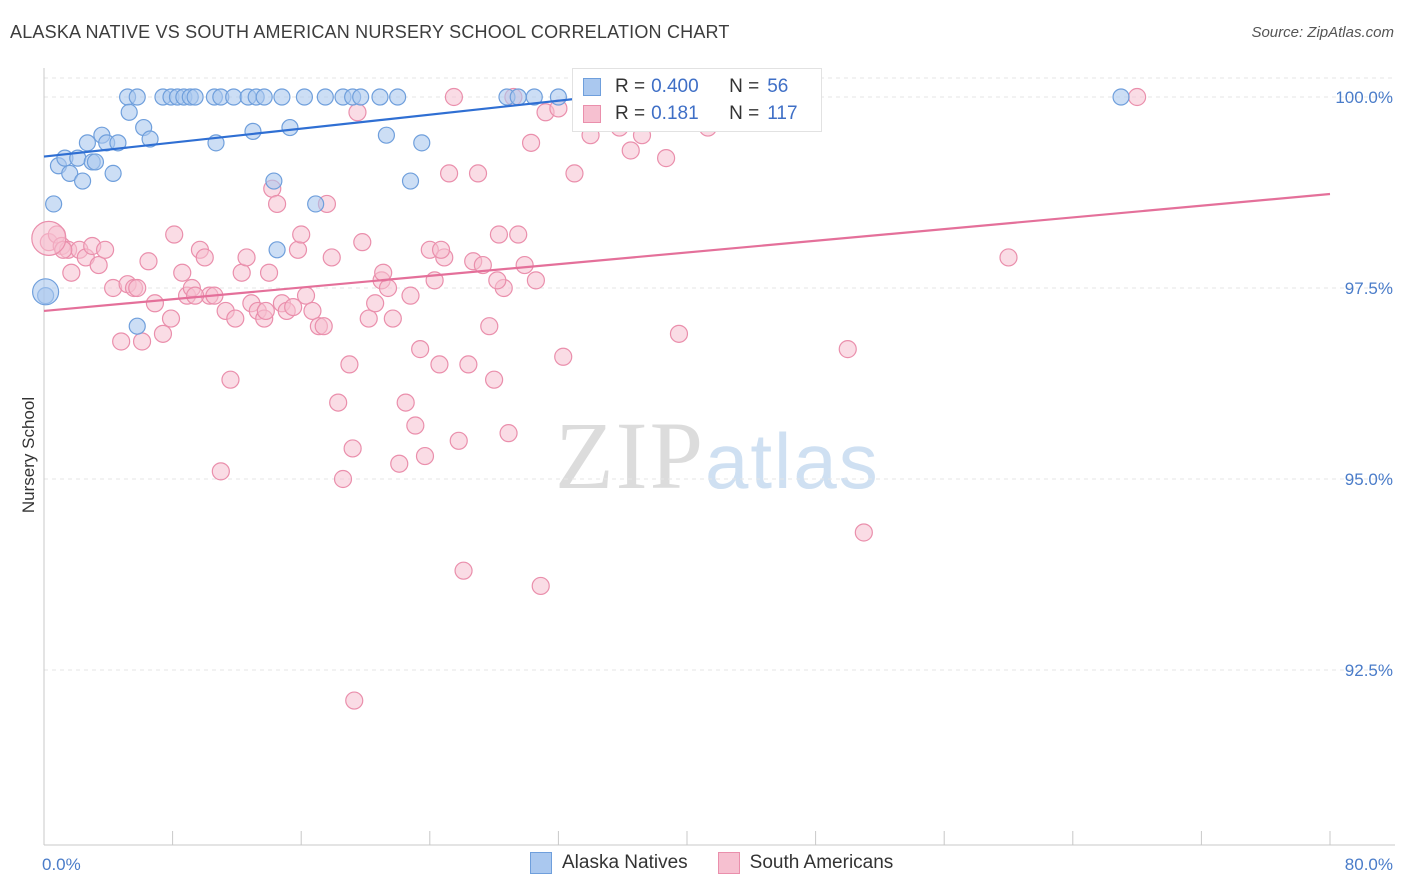 Image resolution: width=1406 pixels, height=892 pixels. I want to click on legend-swatch-south-american, so click(592, 114).